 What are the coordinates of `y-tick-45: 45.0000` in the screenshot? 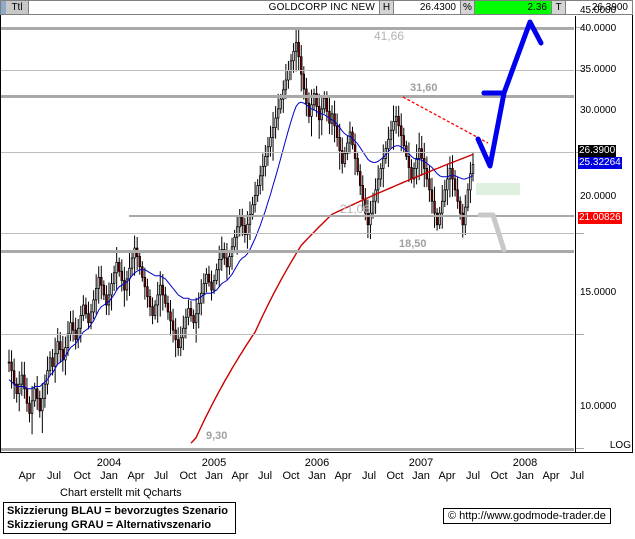 It's located at (598, 10).